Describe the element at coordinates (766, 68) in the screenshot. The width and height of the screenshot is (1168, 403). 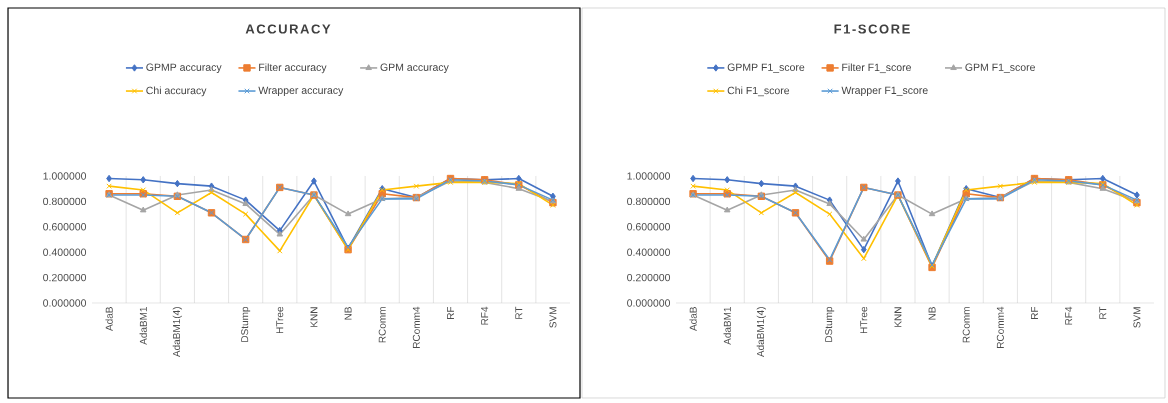
I see `legend-label: GPMP F1_score` at that location.